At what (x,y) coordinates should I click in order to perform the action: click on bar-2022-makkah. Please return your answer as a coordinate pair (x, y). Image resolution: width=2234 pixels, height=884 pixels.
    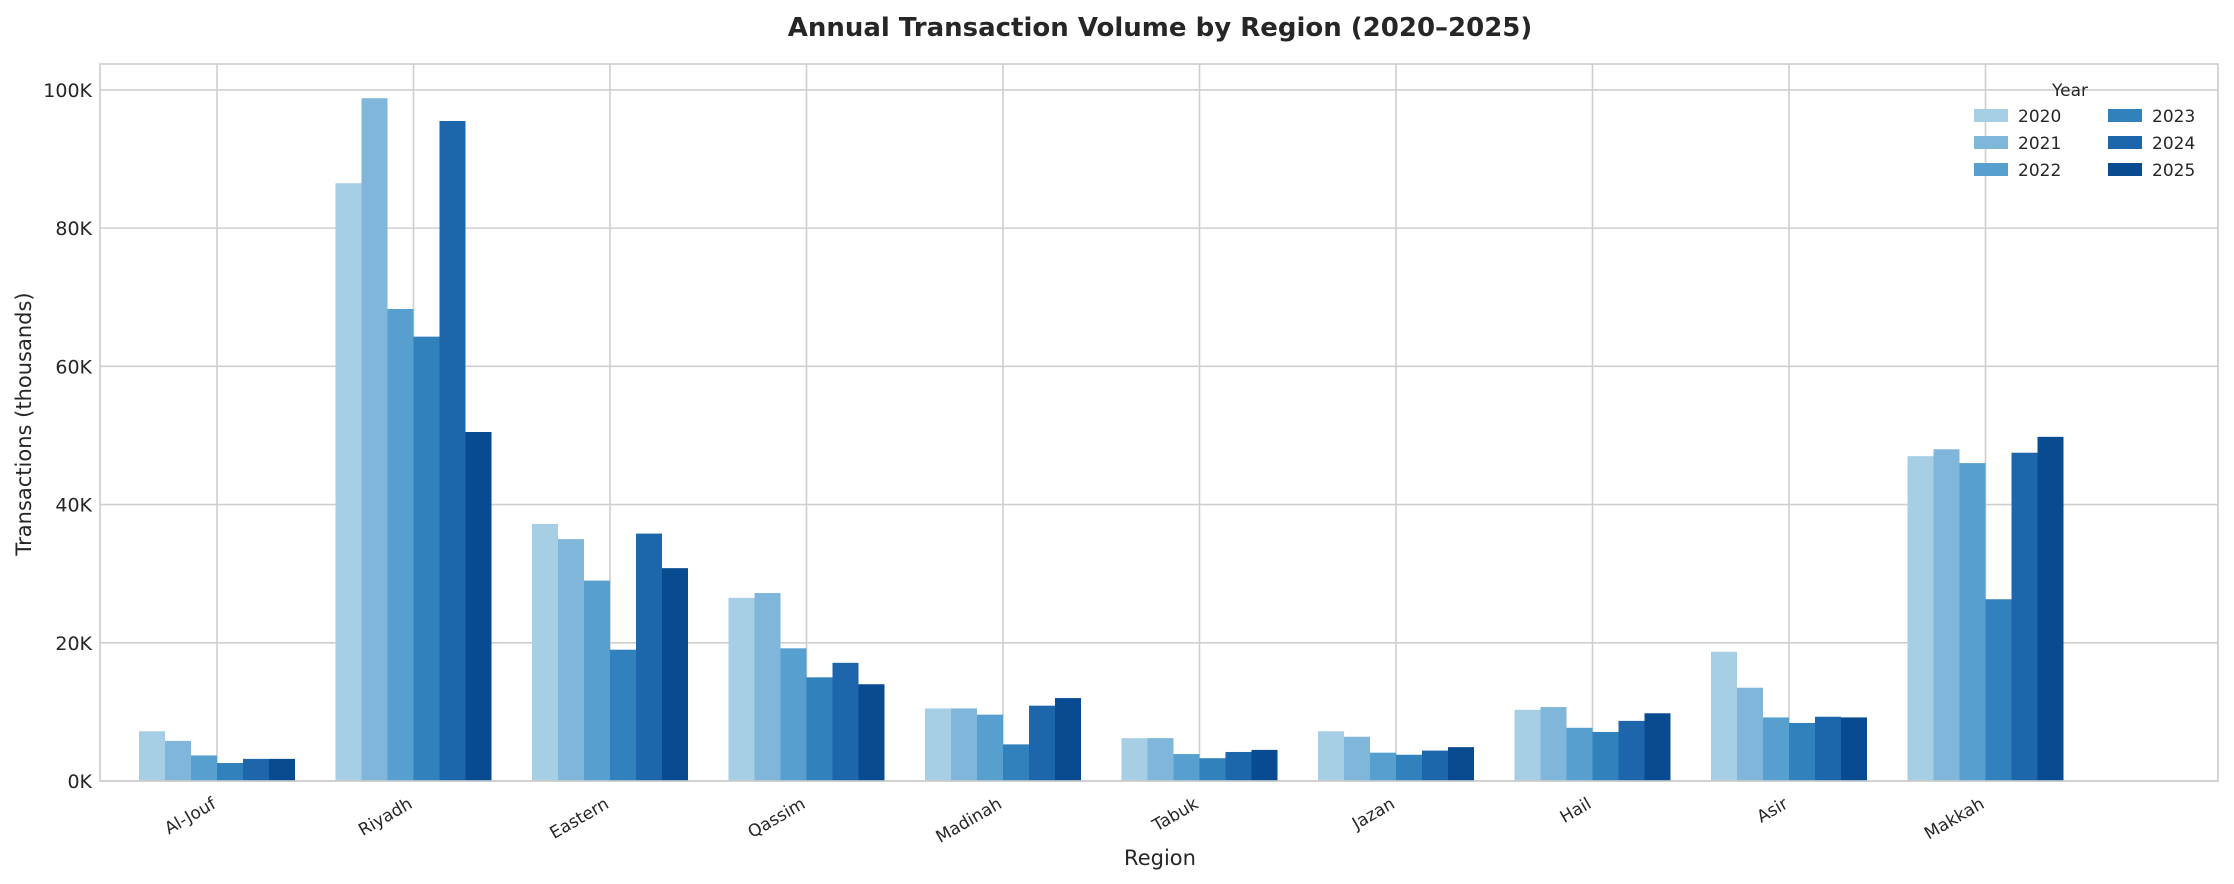
    Looking at the image, I should click on (1972, 622).